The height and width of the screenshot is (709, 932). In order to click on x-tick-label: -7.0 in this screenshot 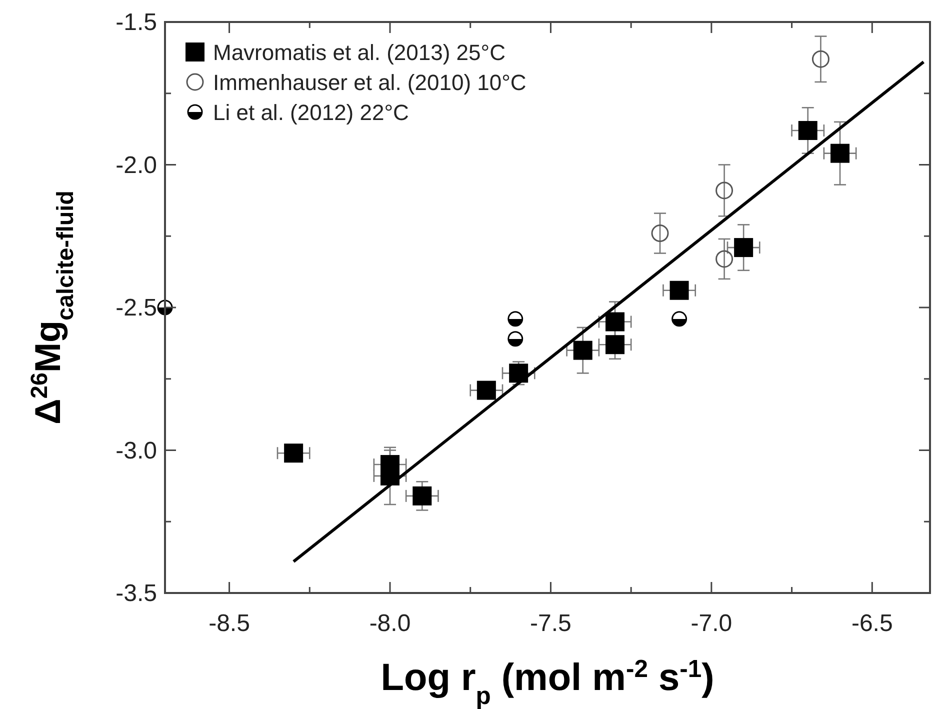, I will do `click(711, 623)`.